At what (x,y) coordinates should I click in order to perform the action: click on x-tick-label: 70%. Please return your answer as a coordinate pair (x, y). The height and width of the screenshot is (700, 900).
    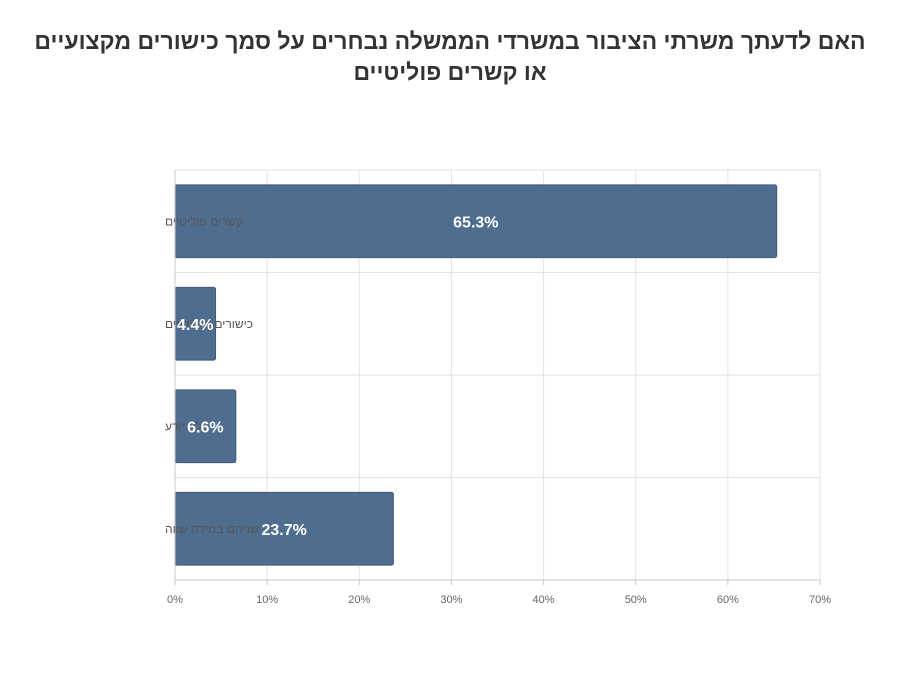
    Looking at the image, I should click on (820, 600).